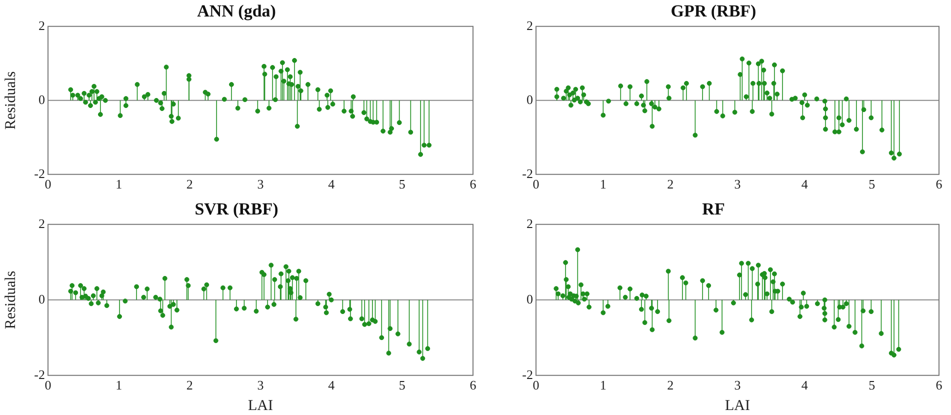 Image resolution: width=951 pixels, height=415 pixels. Describe the element at coordinates (236, 11) in the screenshot. I see `chart-title: ANN (gda)` at that location.